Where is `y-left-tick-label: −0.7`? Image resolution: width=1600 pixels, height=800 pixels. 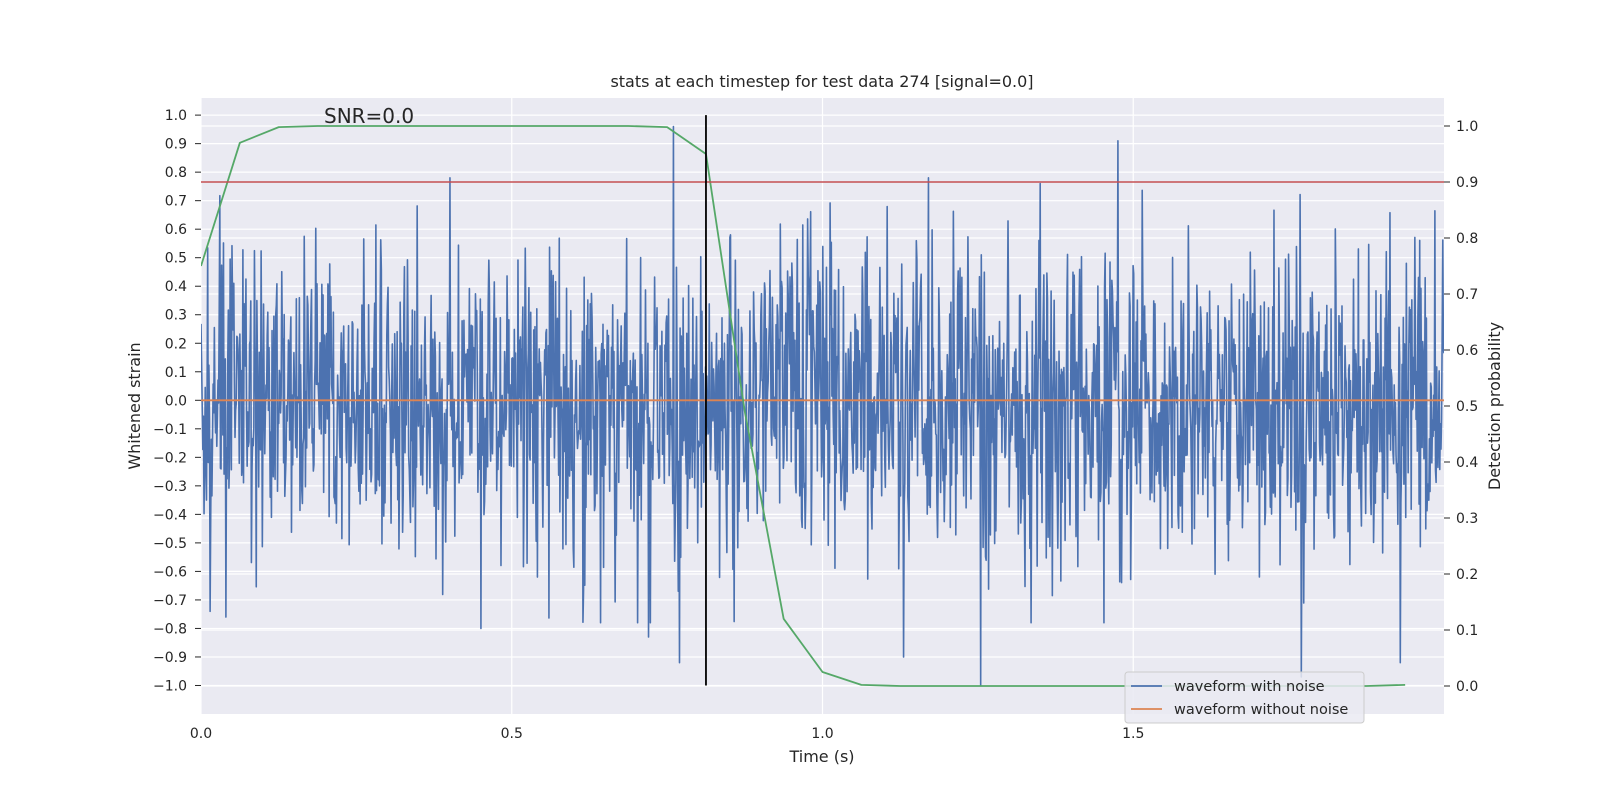
y-left-tick-label: −0.7 is located at coordinates (170, 601).